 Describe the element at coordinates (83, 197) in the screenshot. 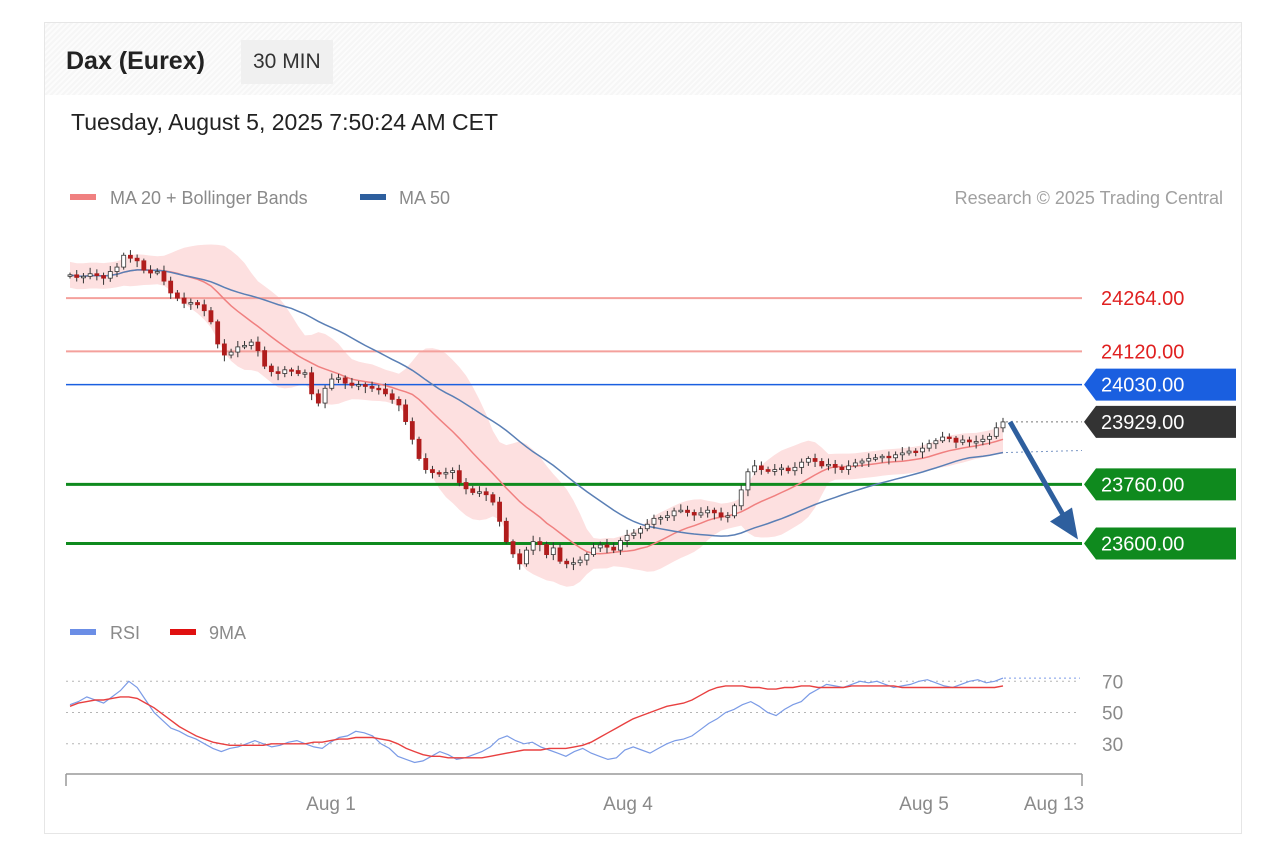

I see `legend-swatch-ma20` at that location.